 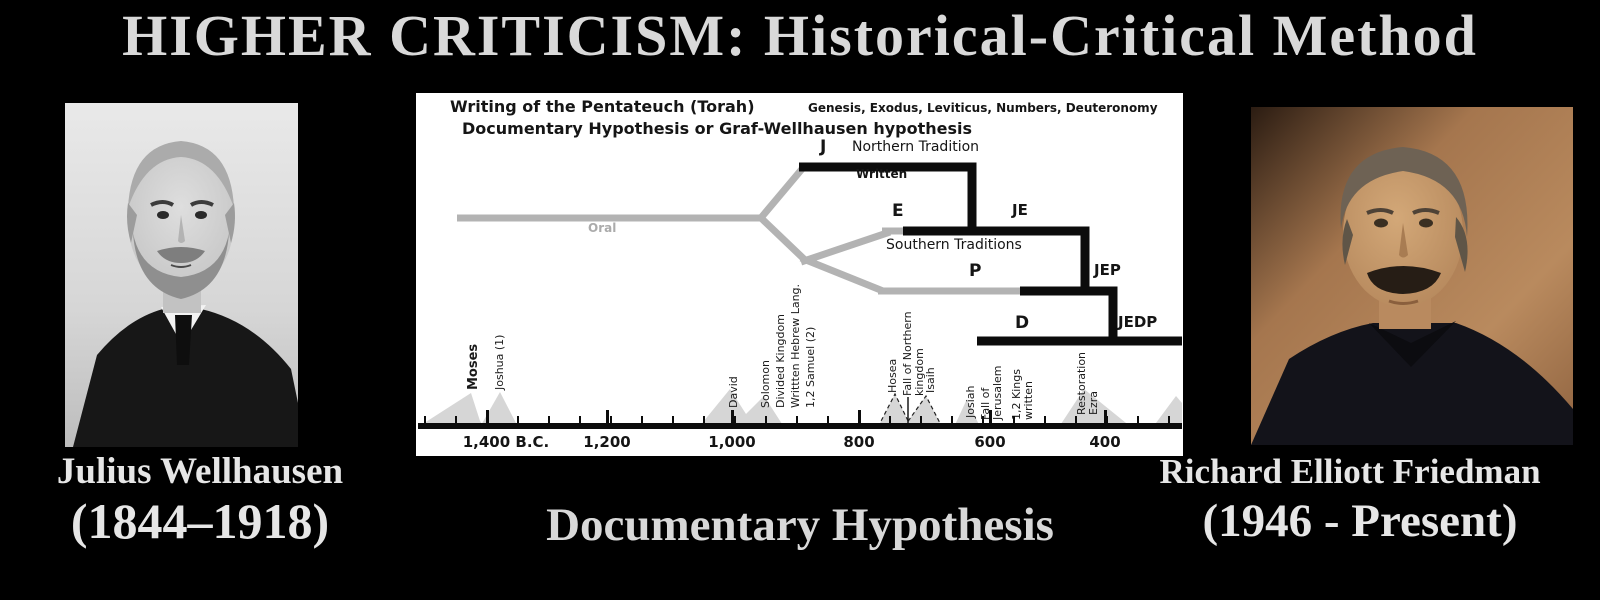 I want to click on suit, so click(x=185, y=378).